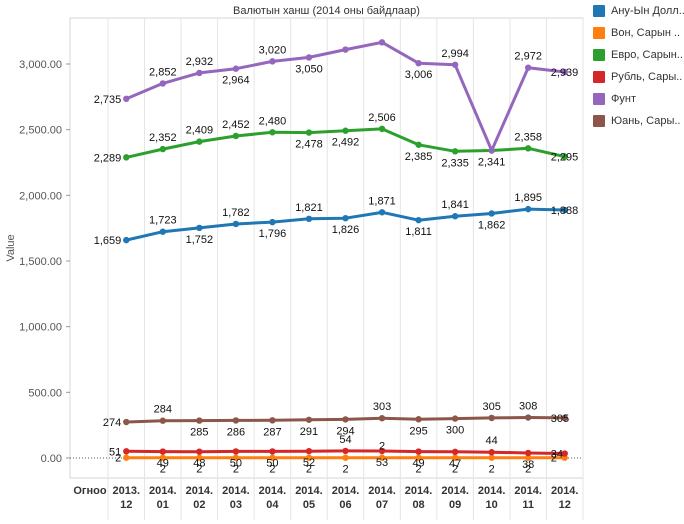 The width and height of the screenshot is (684, 524). I want to click on data-label: 2,409, so click(200, 131).